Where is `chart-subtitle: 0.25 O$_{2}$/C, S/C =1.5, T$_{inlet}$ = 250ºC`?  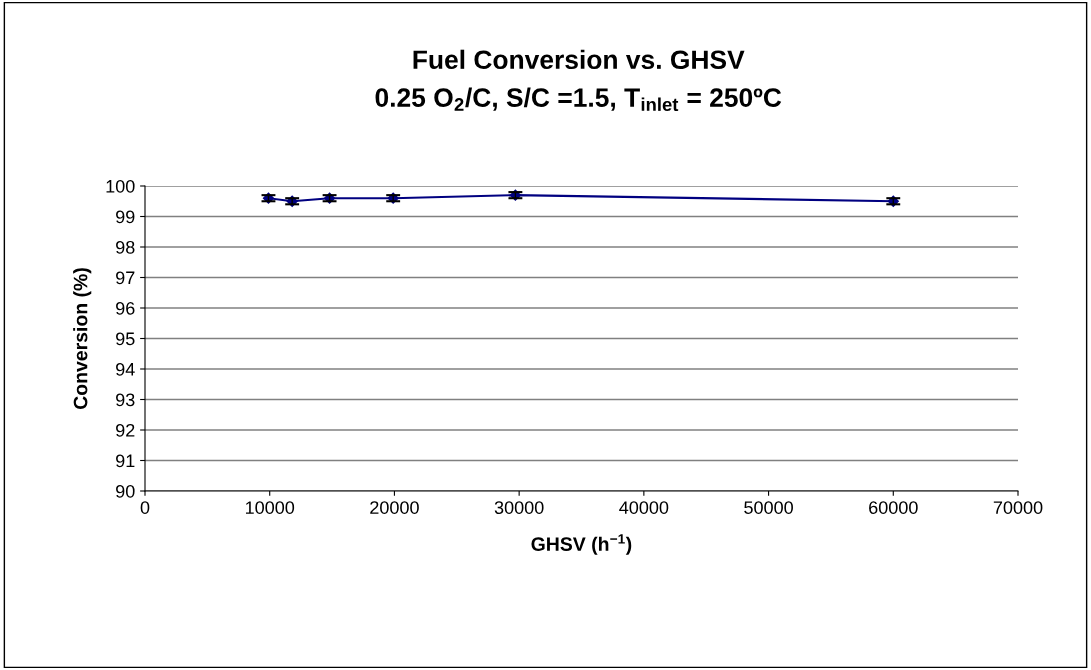
chart-subtitle: 0.25 O$_{2}$/C, S/C =1.5, T$_{inlet}$ = 250ºC is located at coordinates (578, 99).